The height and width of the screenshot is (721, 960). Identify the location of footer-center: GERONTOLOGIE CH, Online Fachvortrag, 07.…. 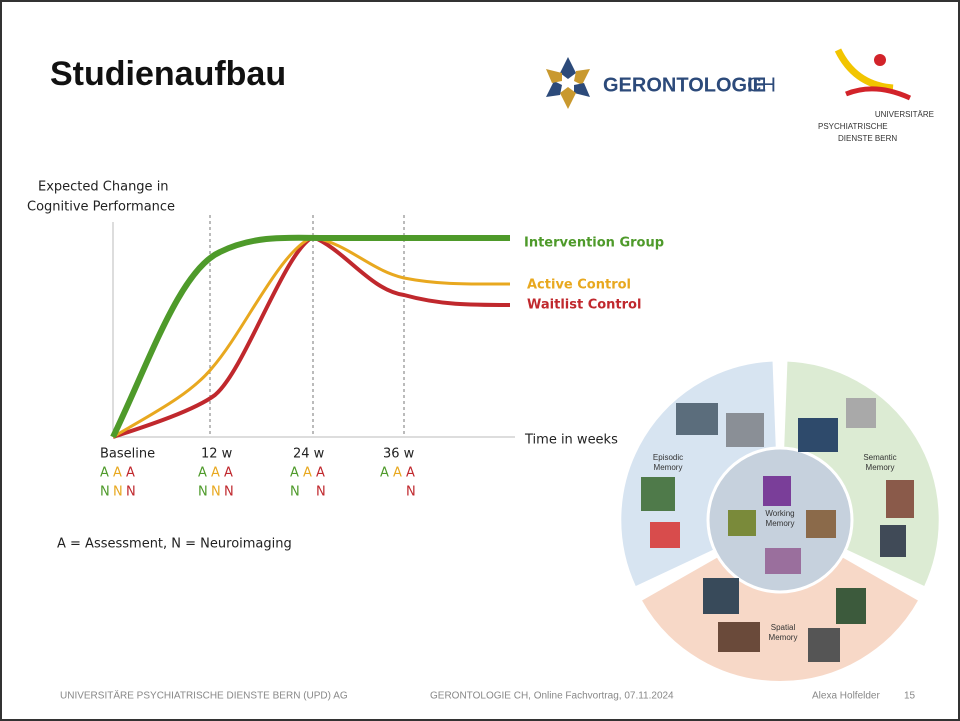
(552, 696).